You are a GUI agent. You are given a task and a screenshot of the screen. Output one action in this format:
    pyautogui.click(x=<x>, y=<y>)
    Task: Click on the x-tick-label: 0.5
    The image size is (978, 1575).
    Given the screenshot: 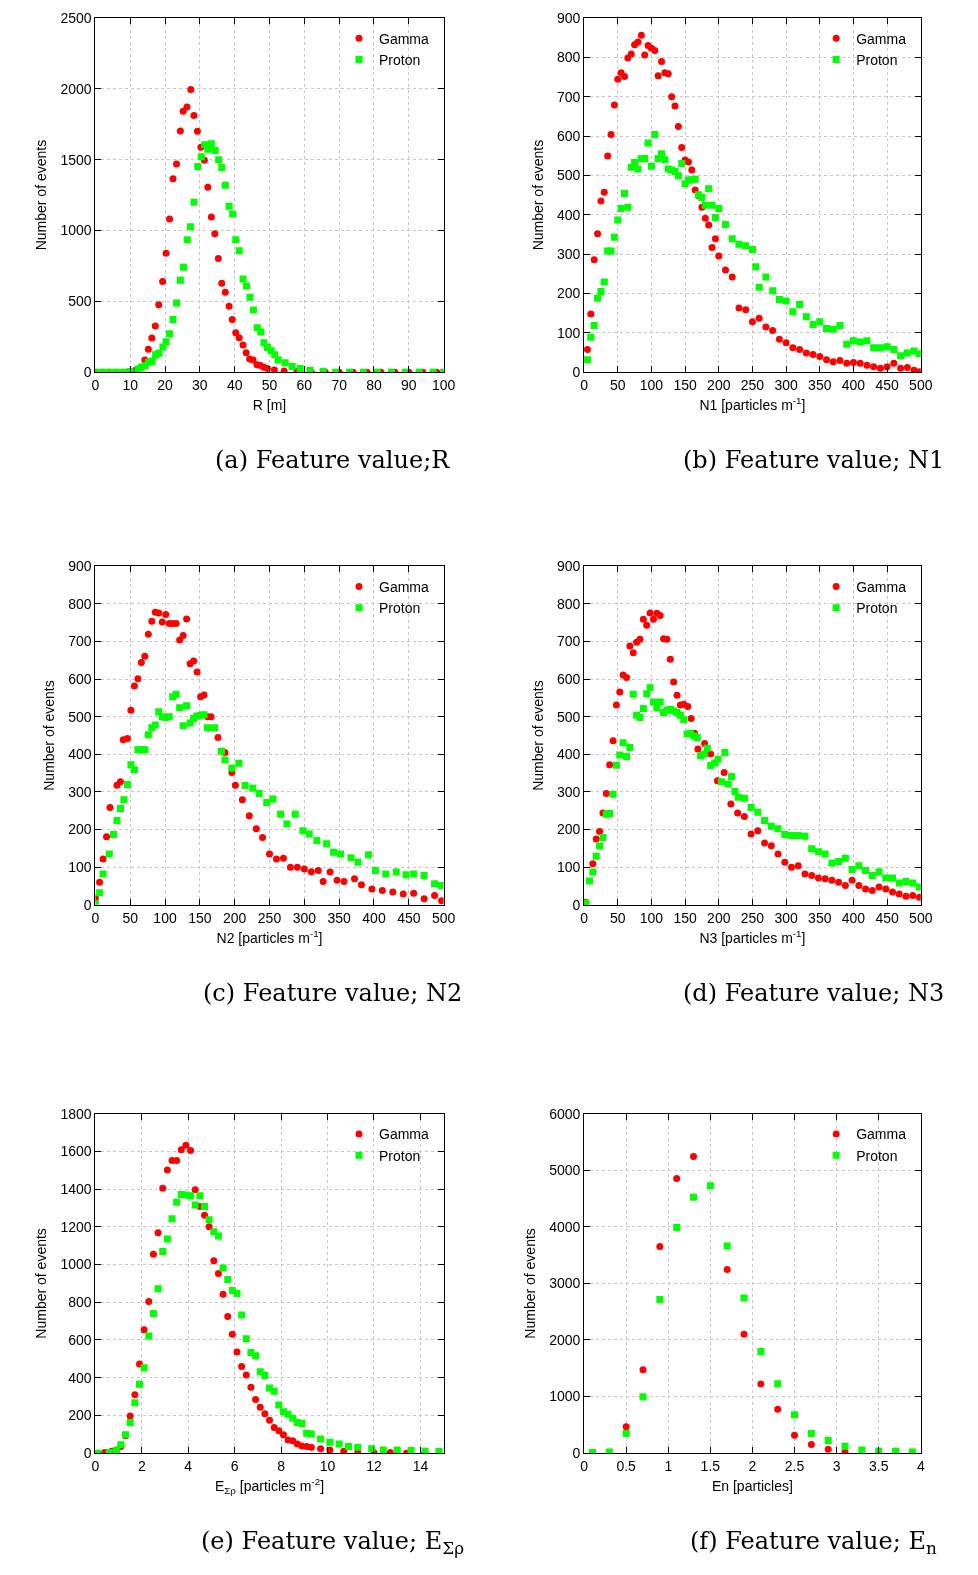 What is the action you would take?
    pyautogui.click(x=626, y=1465)
    